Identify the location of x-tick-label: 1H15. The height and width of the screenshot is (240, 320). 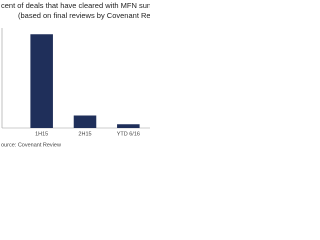
(41, 134).